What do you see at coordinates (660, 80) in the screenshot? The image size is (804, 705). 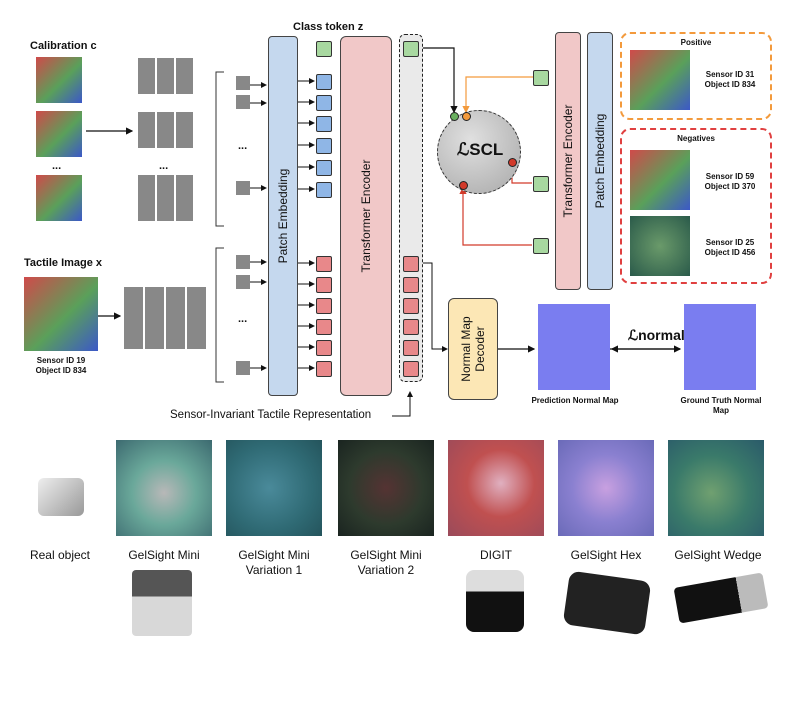 I see `positive-image` at bounding box center [660, 80].